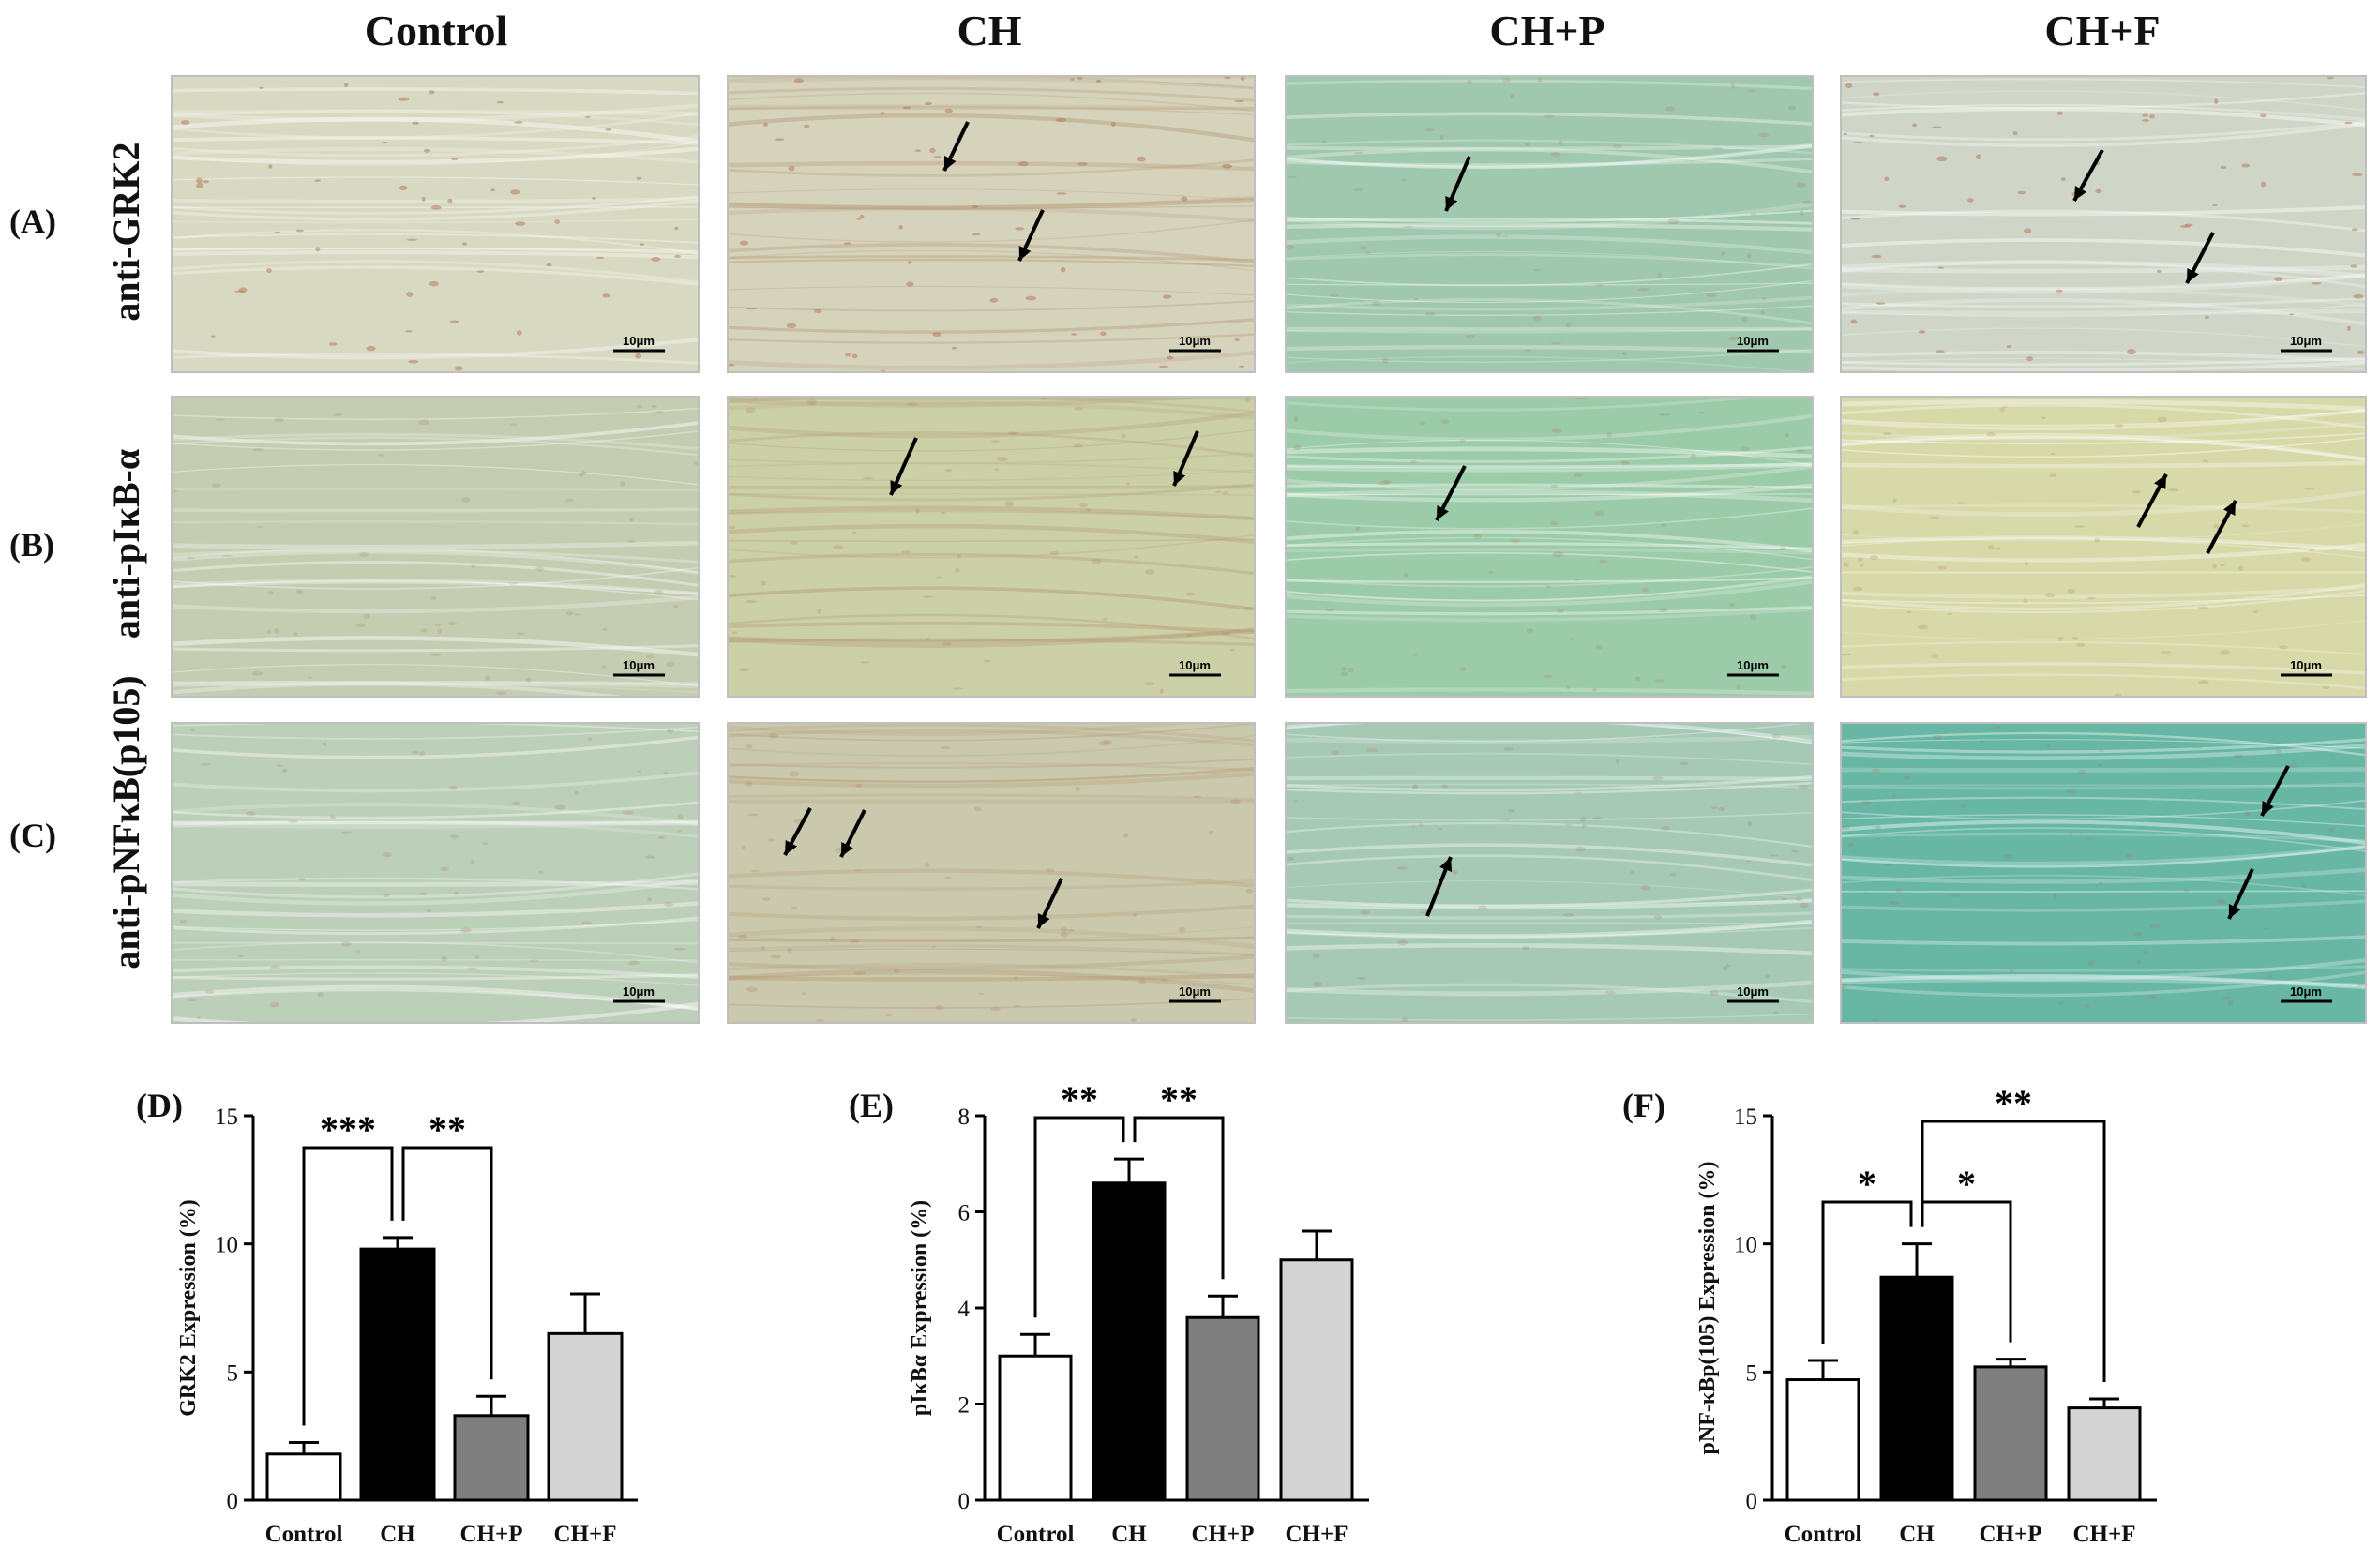  What do you see at coordinates (32, 221) in the screenshot?
I see `row-letter-a: (A)` at bounding box center [32, 221].